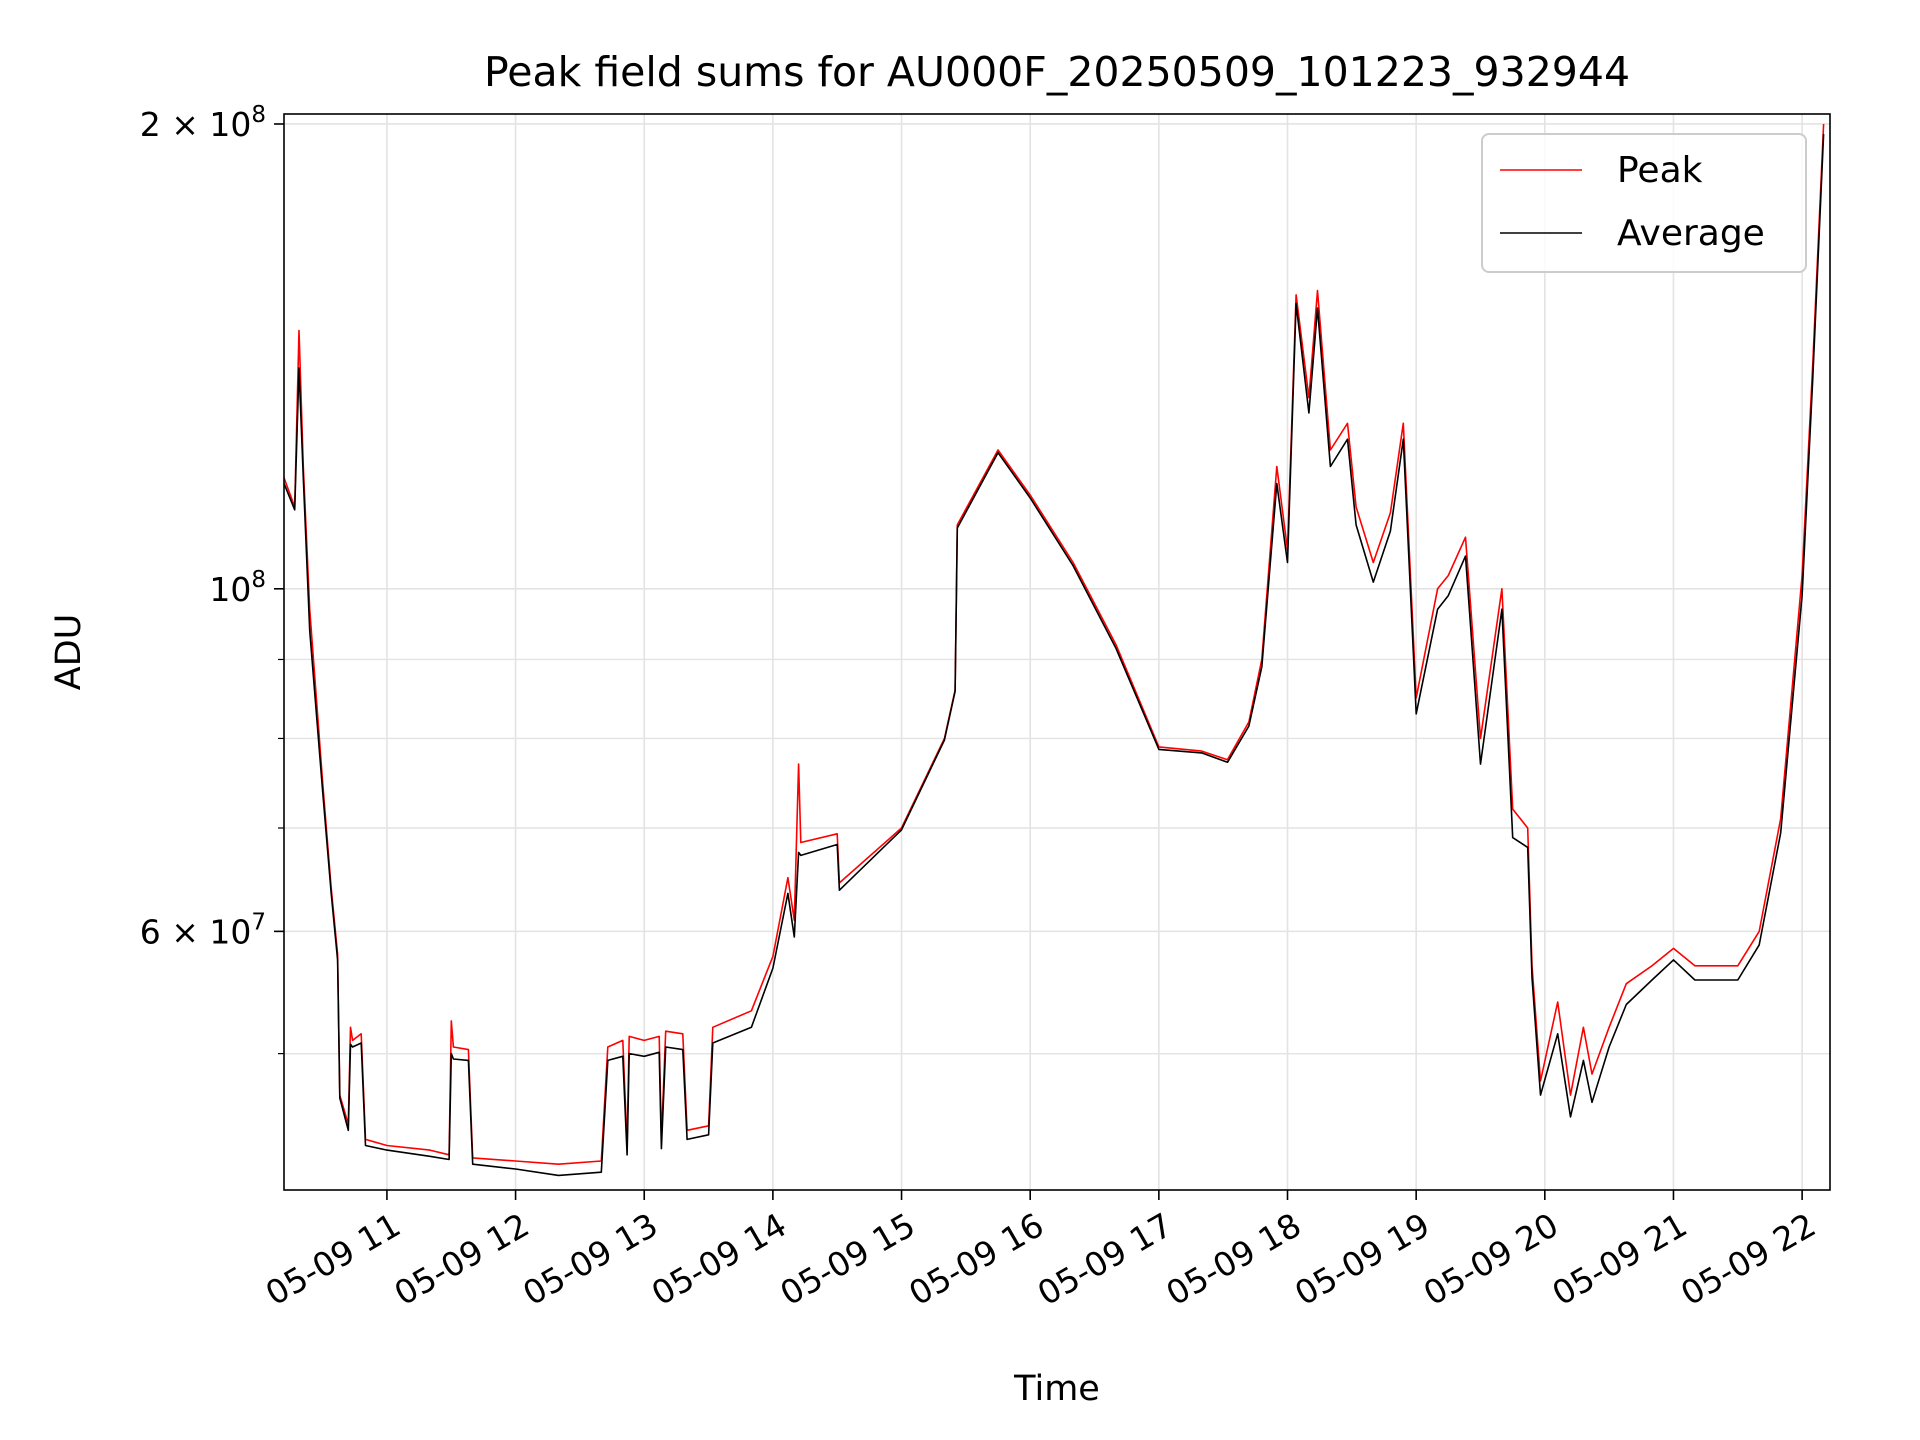 Image resolution: width=1920 pixels, height=1440 pixels. Describe the element at coordinates (69, 652) in the screenshot. I see `y-axis-label: ADU` at that location.